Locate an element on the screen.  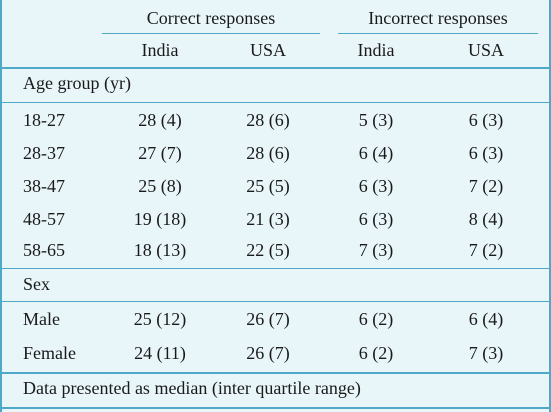
header-group-rule-incorrect is located at coordinates (438, 33).